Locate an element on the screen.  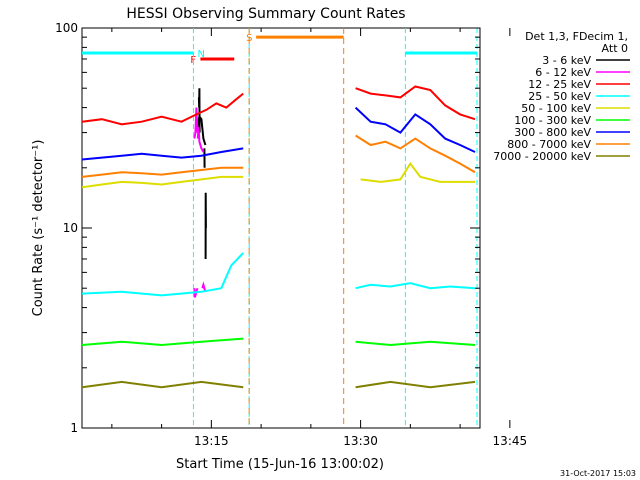
legend-label: 300 - 800 keV is located at coordinates (552, 132).